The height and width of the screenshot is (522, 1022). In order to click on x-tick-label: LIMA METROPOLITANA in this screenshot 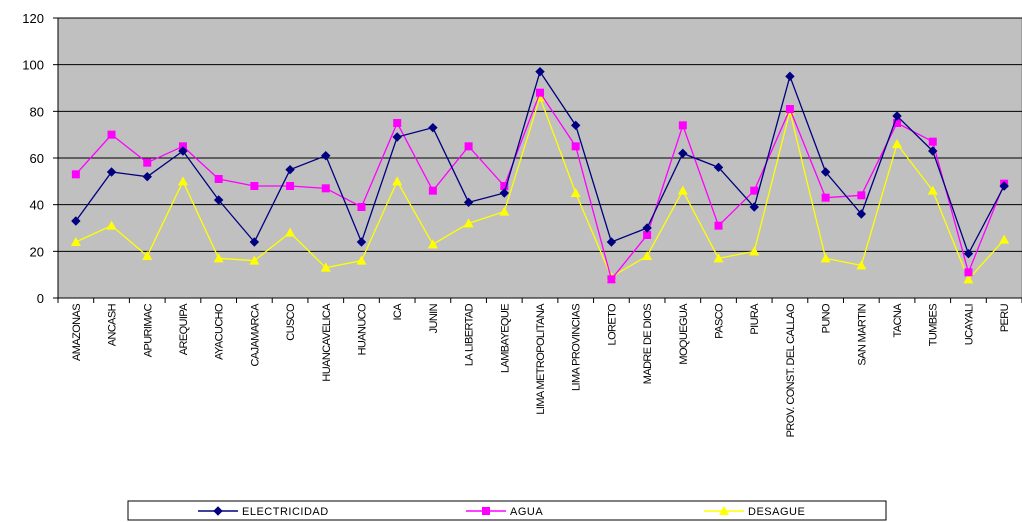, I will do `click(541, 359)`.